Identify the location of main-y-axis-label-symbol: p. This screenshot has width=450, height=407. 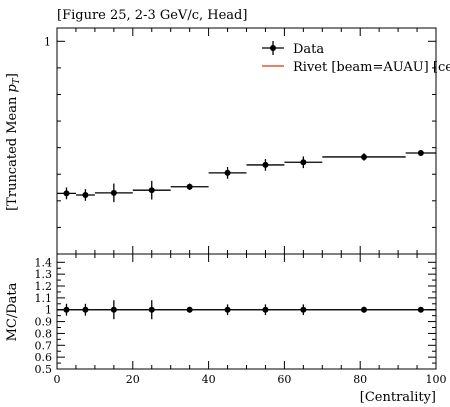
(12, 88).